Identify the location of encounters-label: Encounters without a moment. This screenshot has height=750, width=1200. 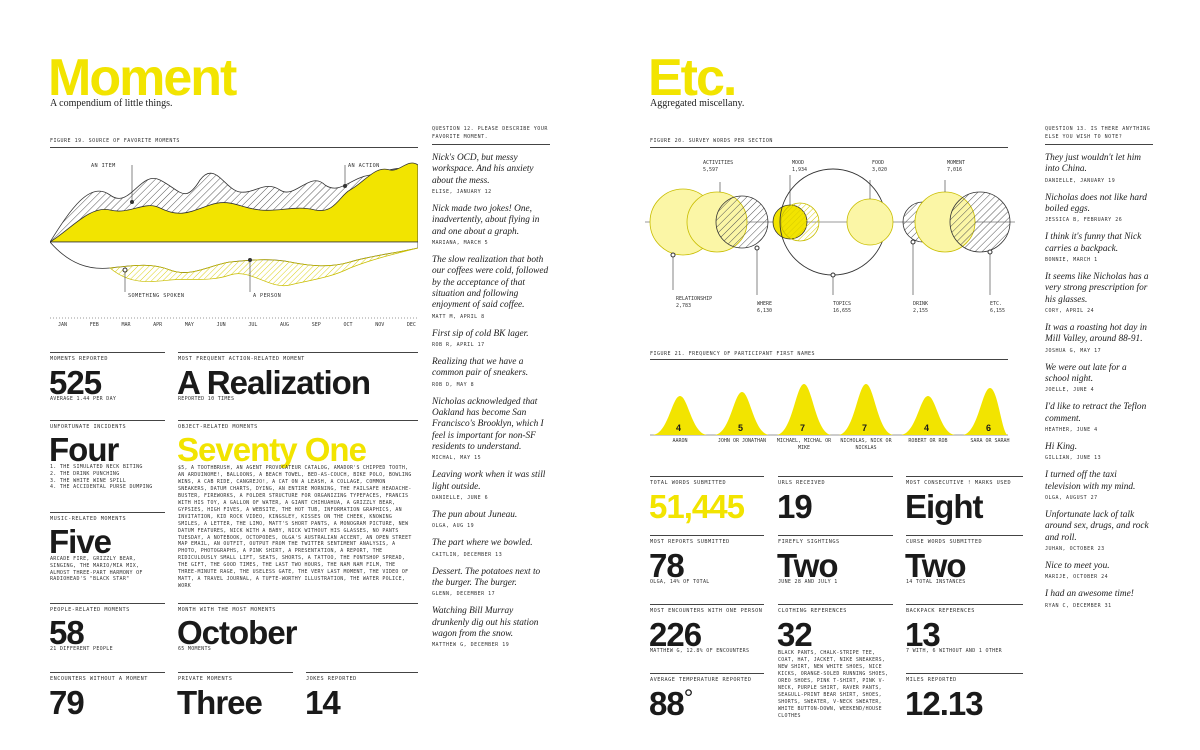
(107, 677).